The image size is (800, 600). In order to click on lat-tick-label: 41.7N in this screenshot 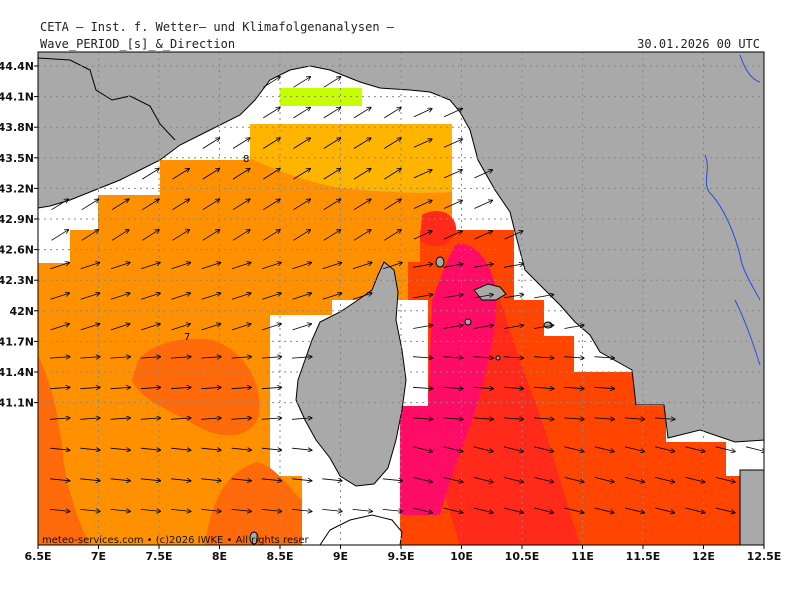, I will do `click(17, 341)`.